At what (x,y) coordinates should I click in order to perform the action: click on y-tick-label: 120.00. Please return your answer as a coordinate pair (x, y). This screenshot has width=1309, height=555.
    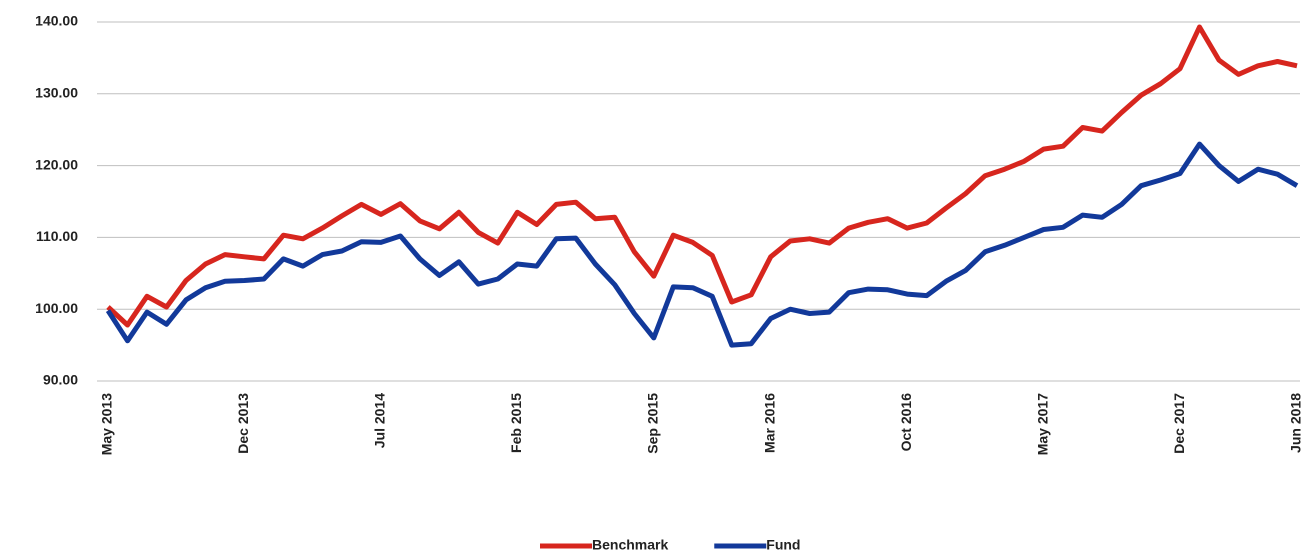
    Looking at the image, I should click on (56, 164).